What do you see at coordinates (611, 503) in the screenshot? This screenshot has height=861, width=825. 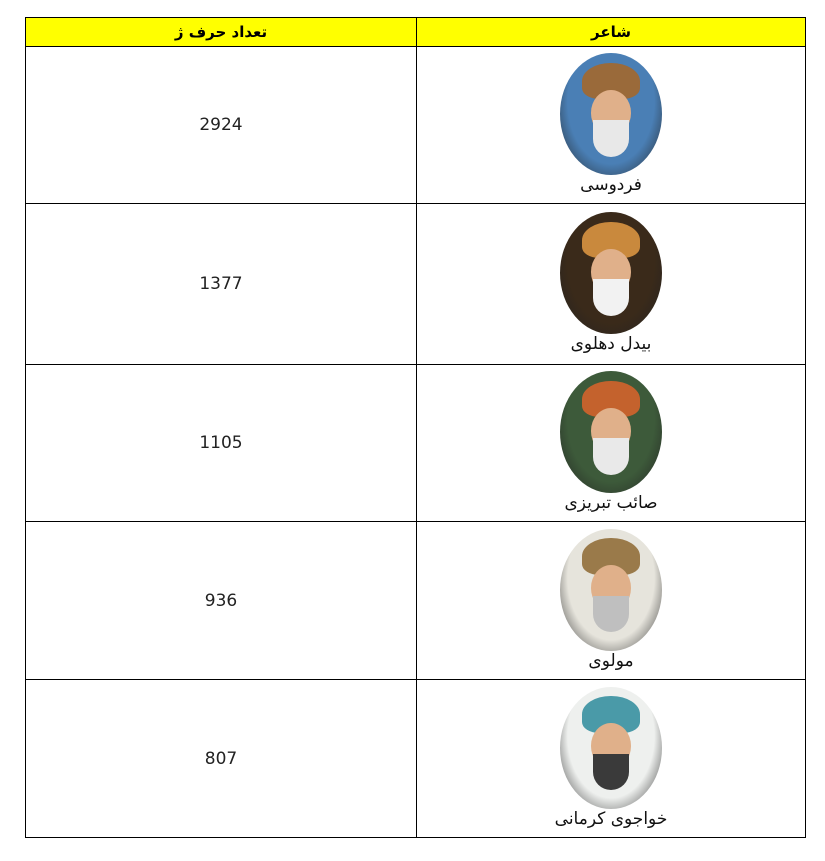 I see `poet-name: صائب تبریزی` at bounding box center [611, 503].